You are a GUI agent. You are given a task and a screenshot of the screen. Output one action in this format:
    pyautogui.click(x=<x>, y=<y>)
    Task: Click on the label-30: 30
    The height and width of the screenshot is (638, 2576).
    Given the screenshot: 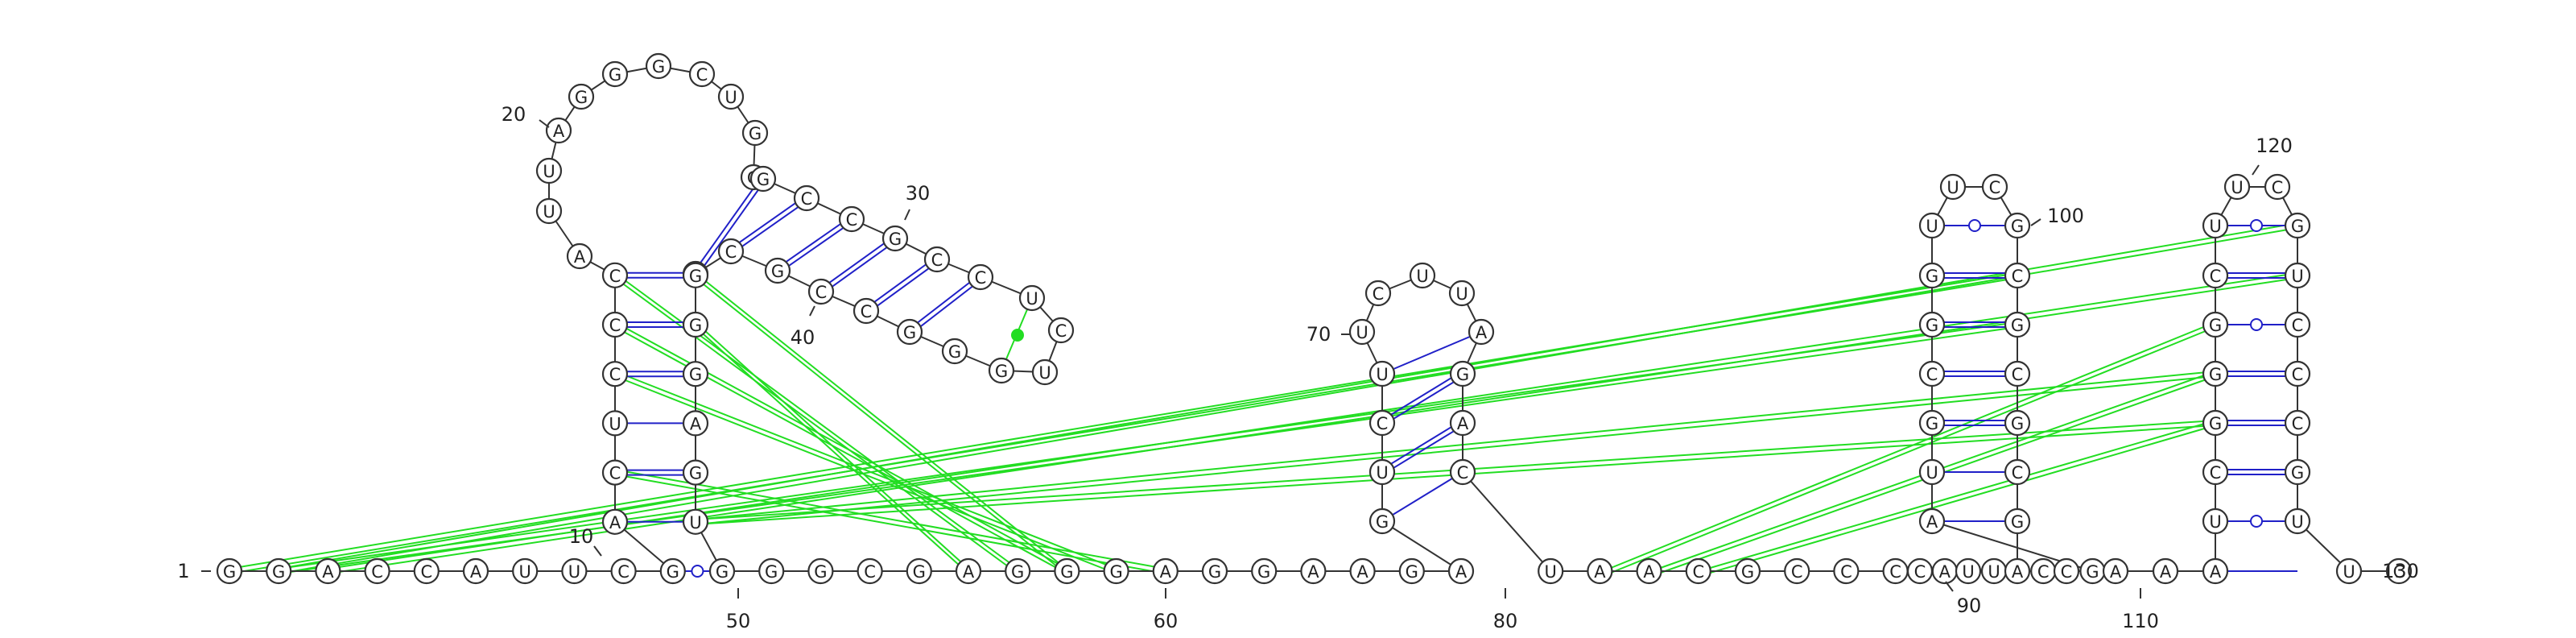 What is the action you would take?
    pyautogui.click(x=918, y=194)
    